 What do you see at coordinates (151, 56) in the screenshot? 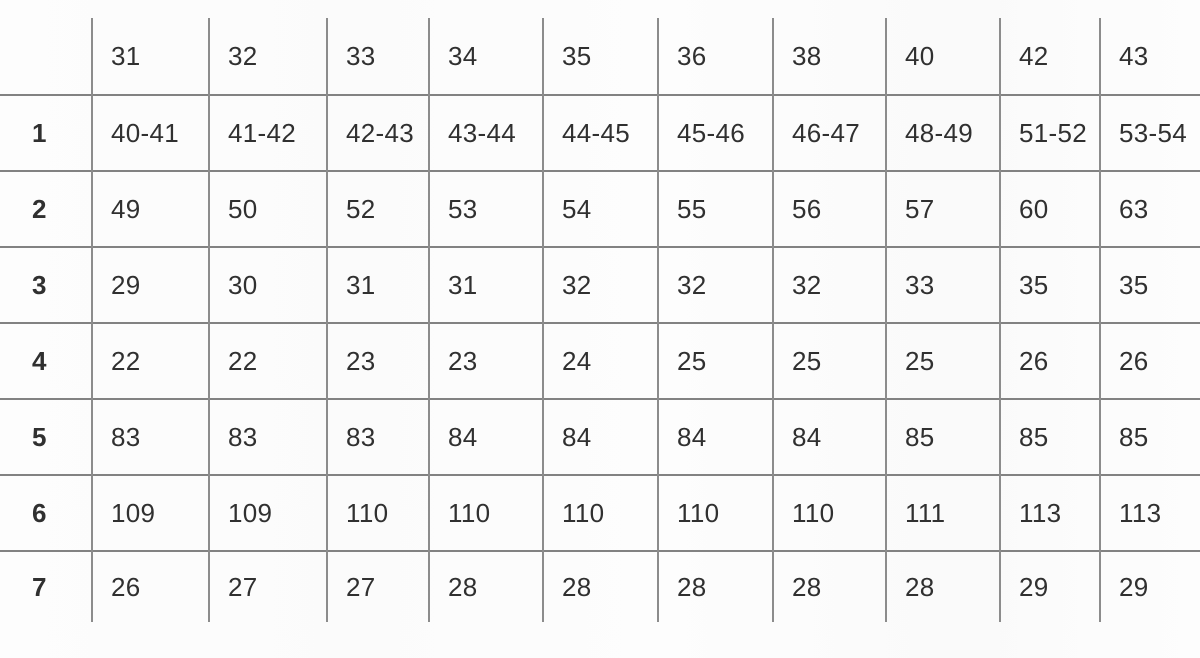
I see `column-header: 31` at bounding box center [151, 56].